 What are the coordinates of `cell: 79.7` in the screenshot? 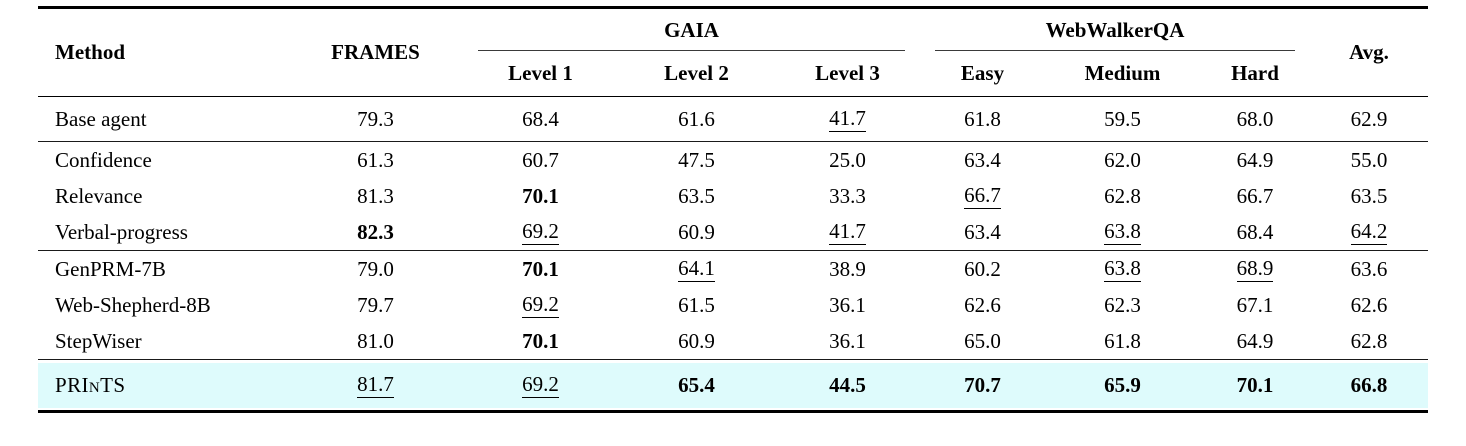 It's located at (375, 304).